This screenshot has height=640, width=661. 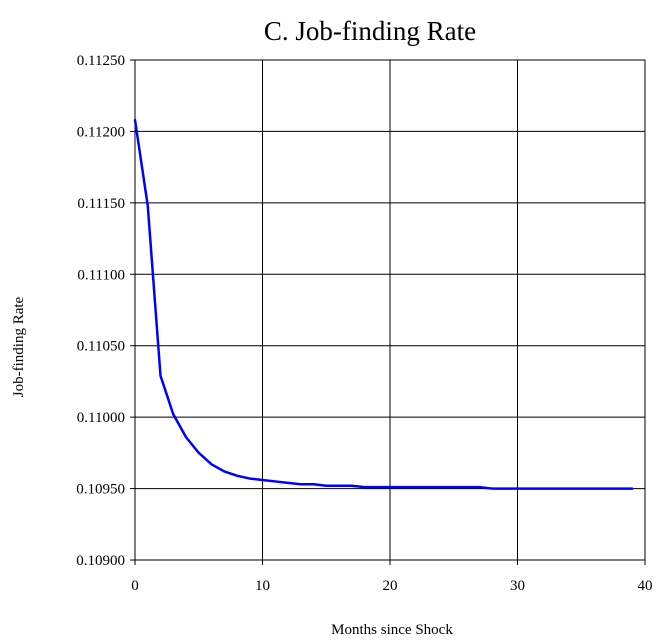 I want to click on x-tick-label: 30, so click(x=517, y=586).